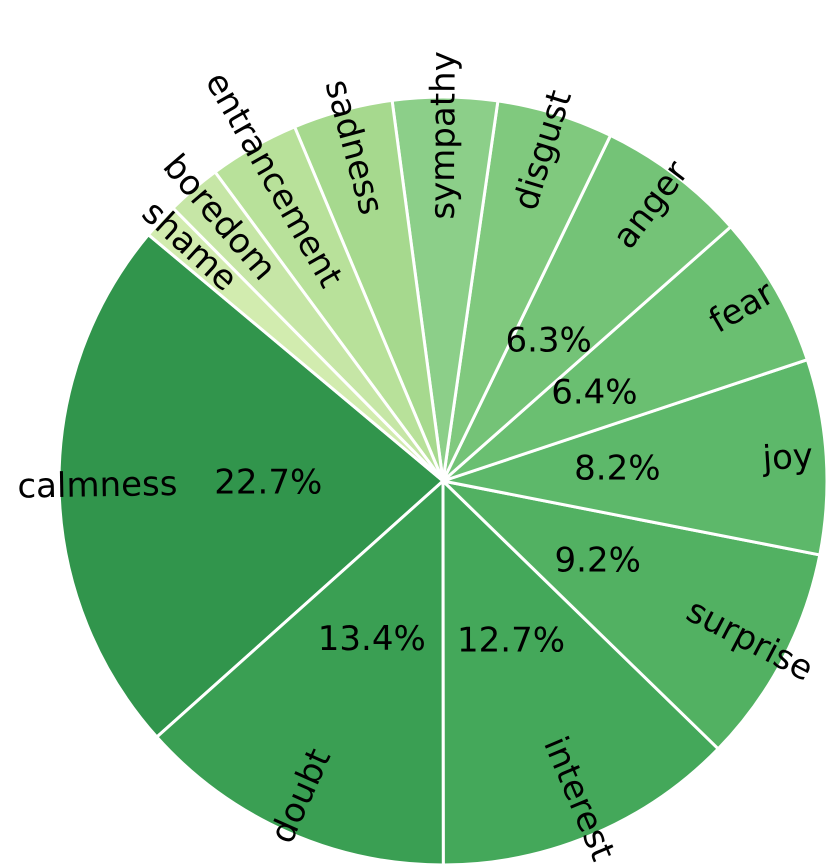  Describe the element at coordinates (598, 561) in the screenshot. I see `percent-label: 9.2%` at that location.